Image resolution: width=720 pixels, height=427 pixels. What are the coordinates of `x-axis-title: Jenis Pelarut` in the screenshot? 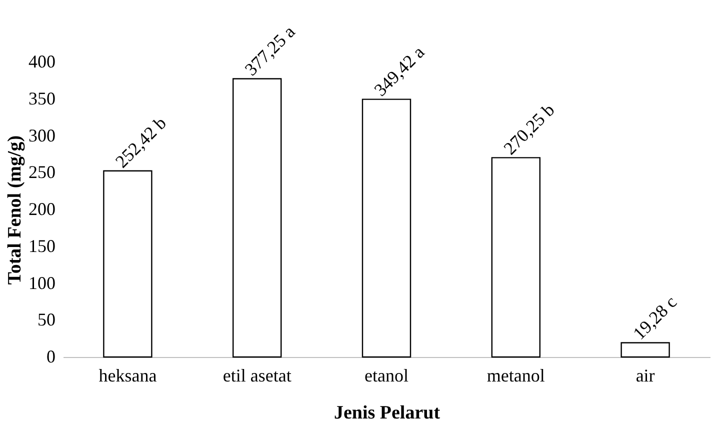 It's located at (387, 413).